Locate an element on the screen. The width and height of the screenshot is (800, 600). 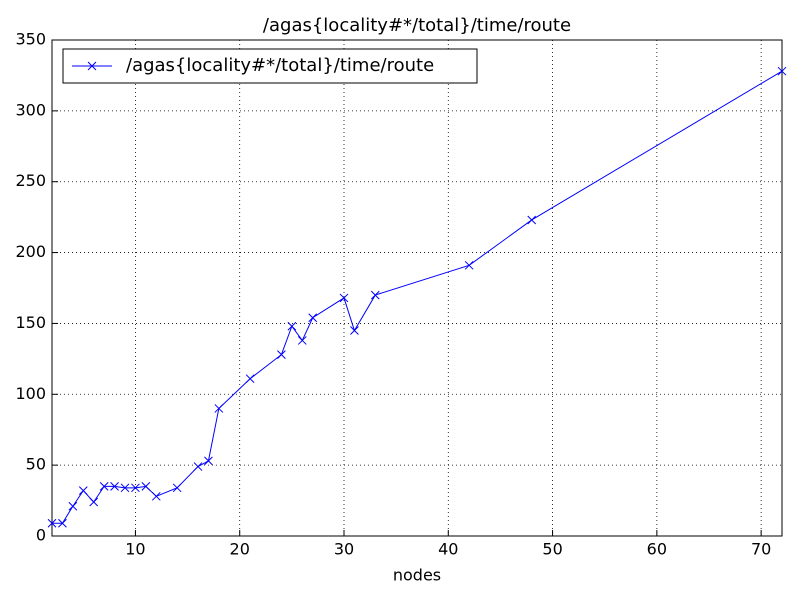
x-tick-label: 60 is located at coordinates (657, 549).